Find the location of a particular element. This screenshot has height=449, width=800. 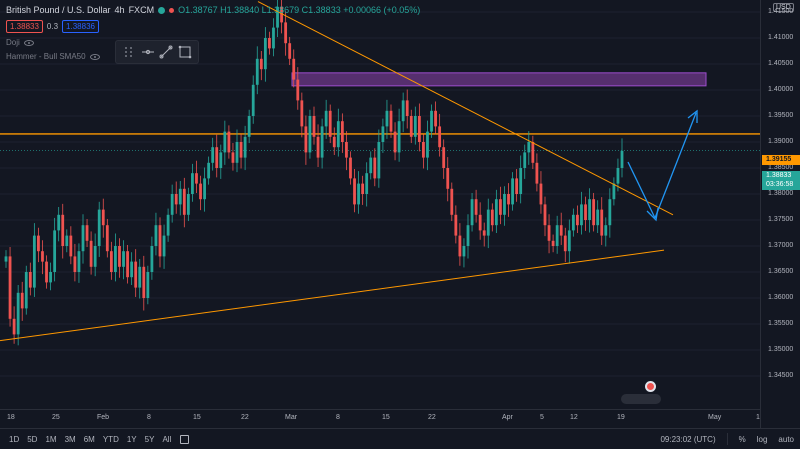

time-tick-label: 25 is located at coordinates (56, 417).